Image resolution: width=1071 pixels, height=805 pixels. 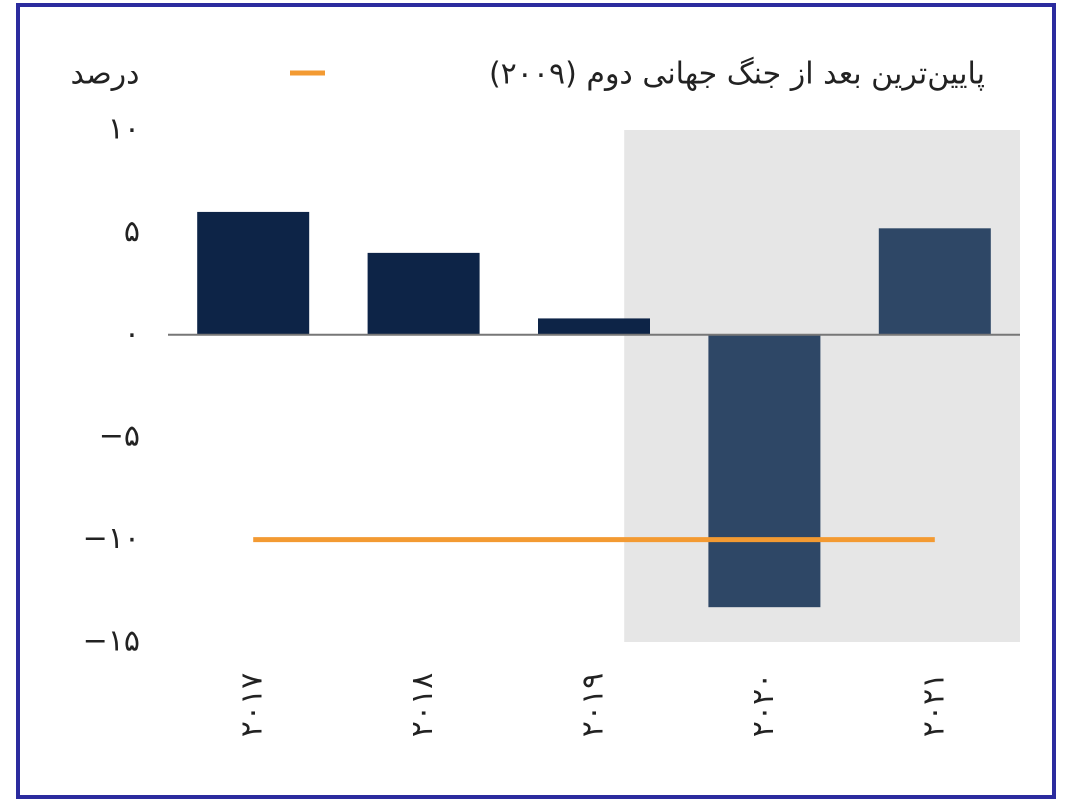 What do you see at coordinates (132, 333) in the screenshot?
I see `y-tick-label: ۰` at bounding box center [132, 333].